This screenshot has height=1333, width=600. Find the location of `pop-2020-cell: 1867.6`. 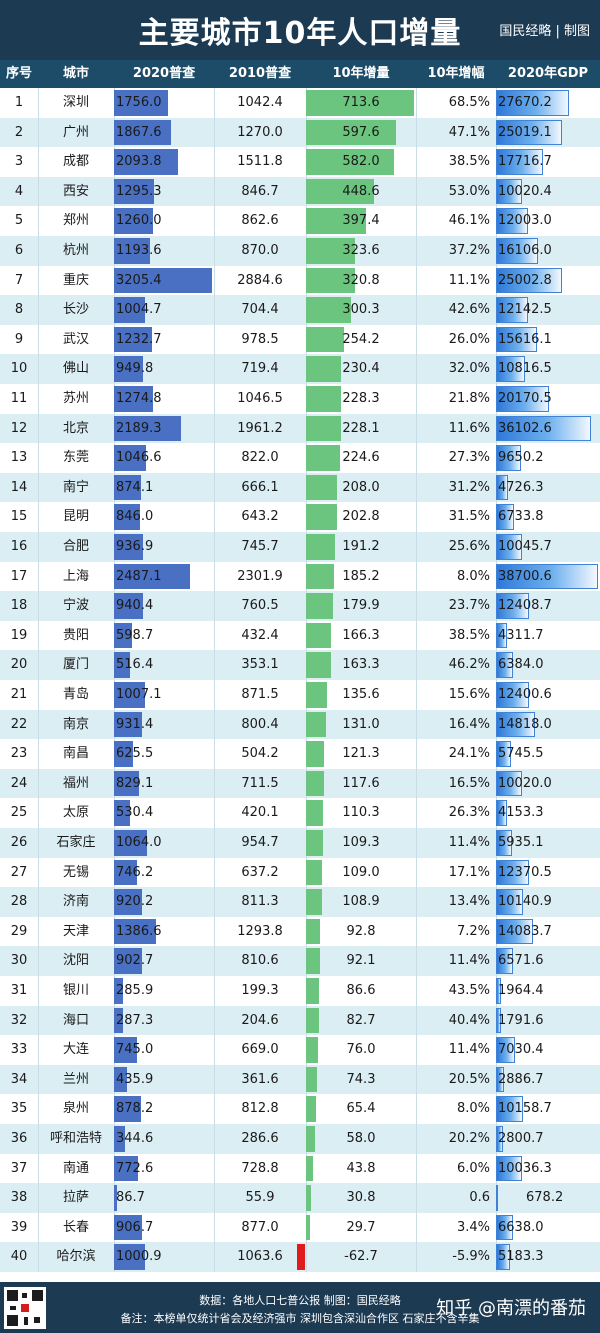

pop-2020-cell: 1867.6 is located at coordinates (164, 133).